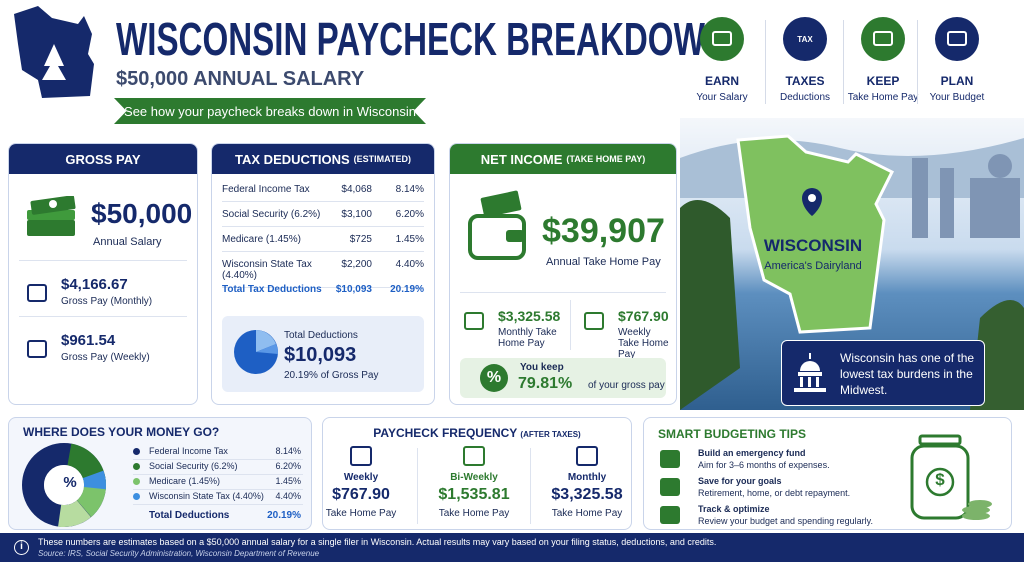 This screenshot has height=562, width=1024. Describe the element at coordinates (603, 231) in the screenshot. I see `amount: $39,907` at that location.